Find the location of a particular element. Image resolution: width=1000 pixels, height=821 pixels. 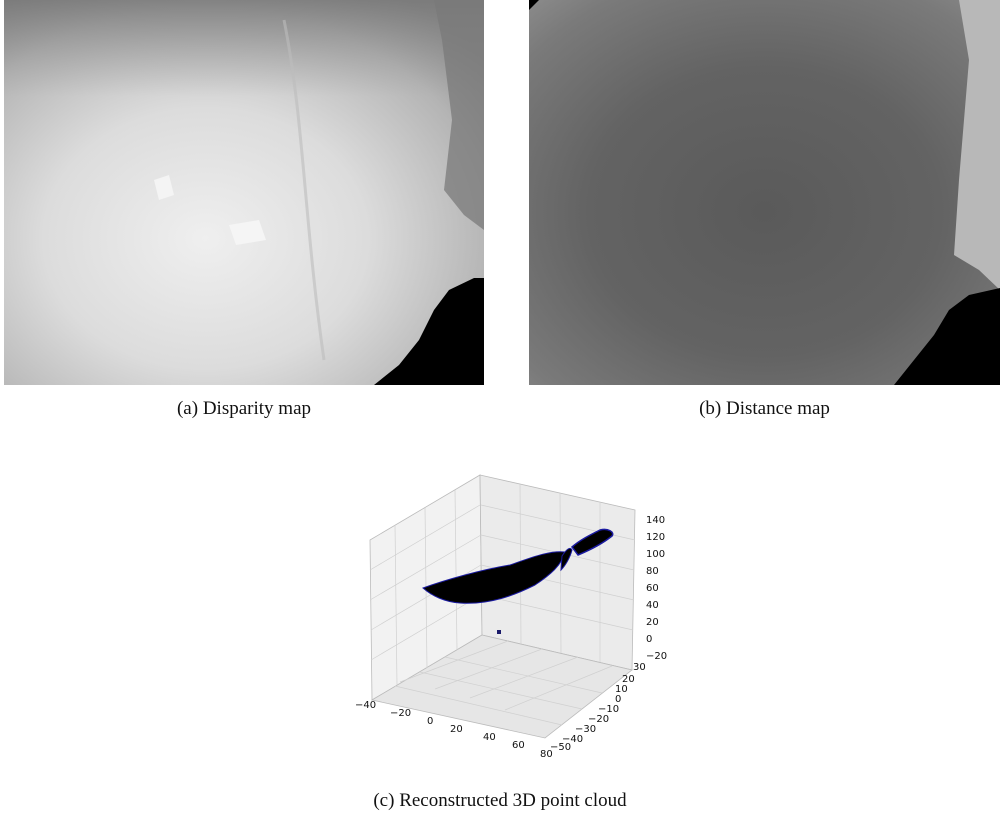

y-axis-ticks: 30 20 10 0 −10 −20 −30 −40 −50 is located at coordinates (598, 707).